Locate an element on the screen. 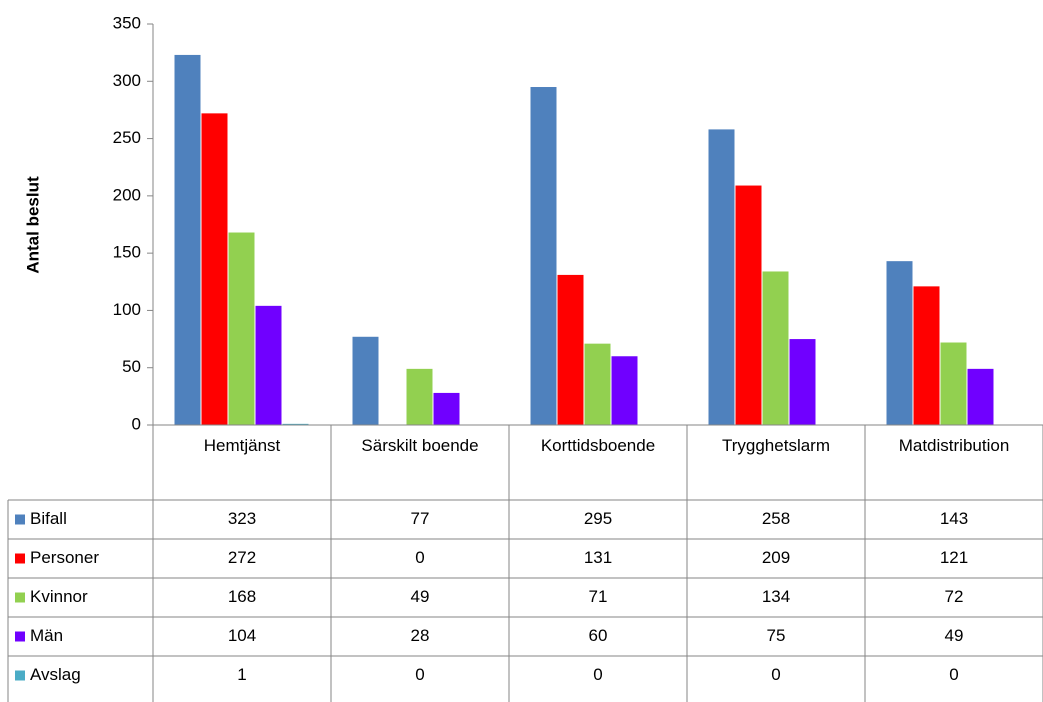 This screenshot has width=1043, height=702. table-value: 72 is located at coordinates (954, 596).